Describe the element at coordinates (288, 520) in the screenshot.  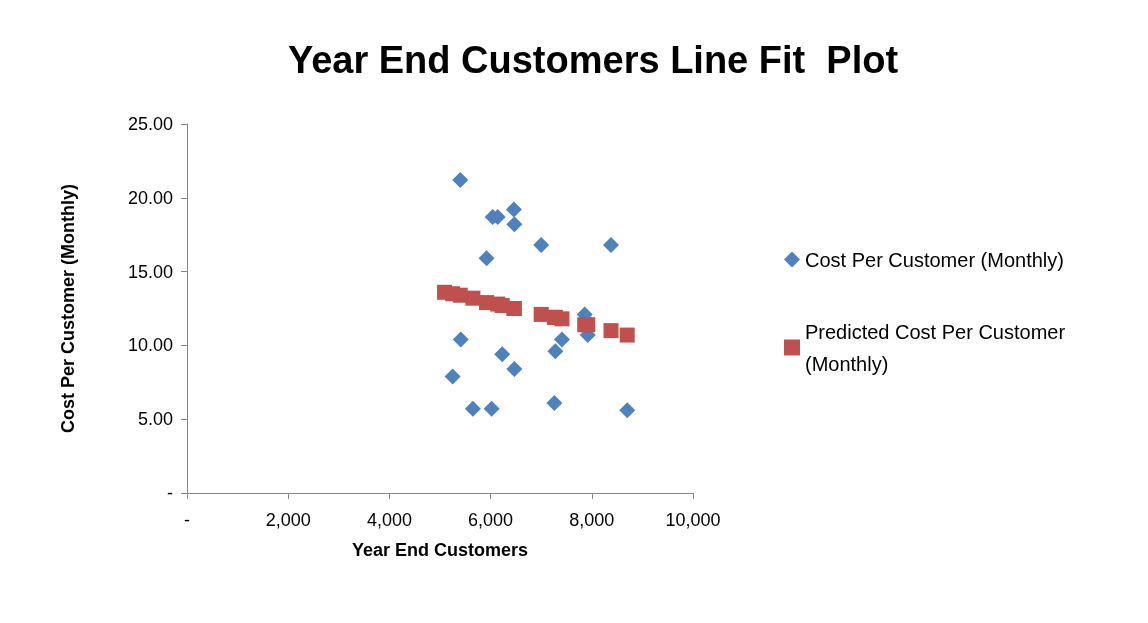
I see `x-tick-label: 2,000` at that location.